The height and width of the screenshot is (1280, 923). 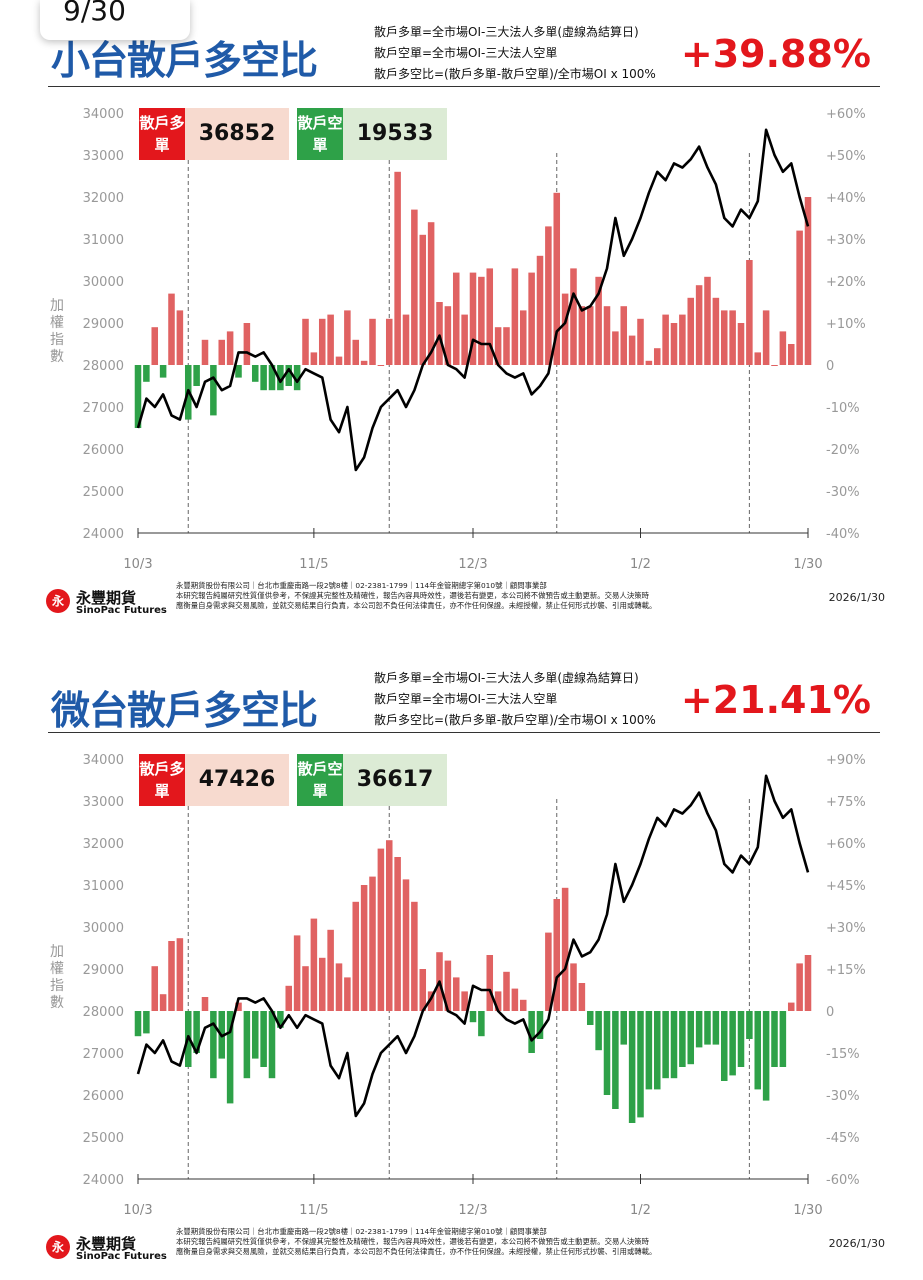 I want to click on long-value: 36852, so click(x=237, y=134).